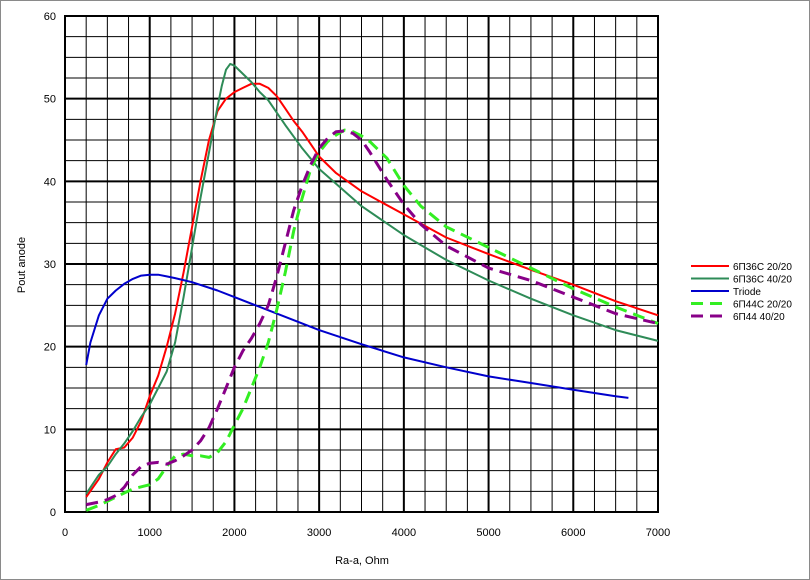  What do you see at coordinates (762, 267) in the screenshot?
I see `legend-label: 6П36С 20/20` at bounding box center [762, 267].